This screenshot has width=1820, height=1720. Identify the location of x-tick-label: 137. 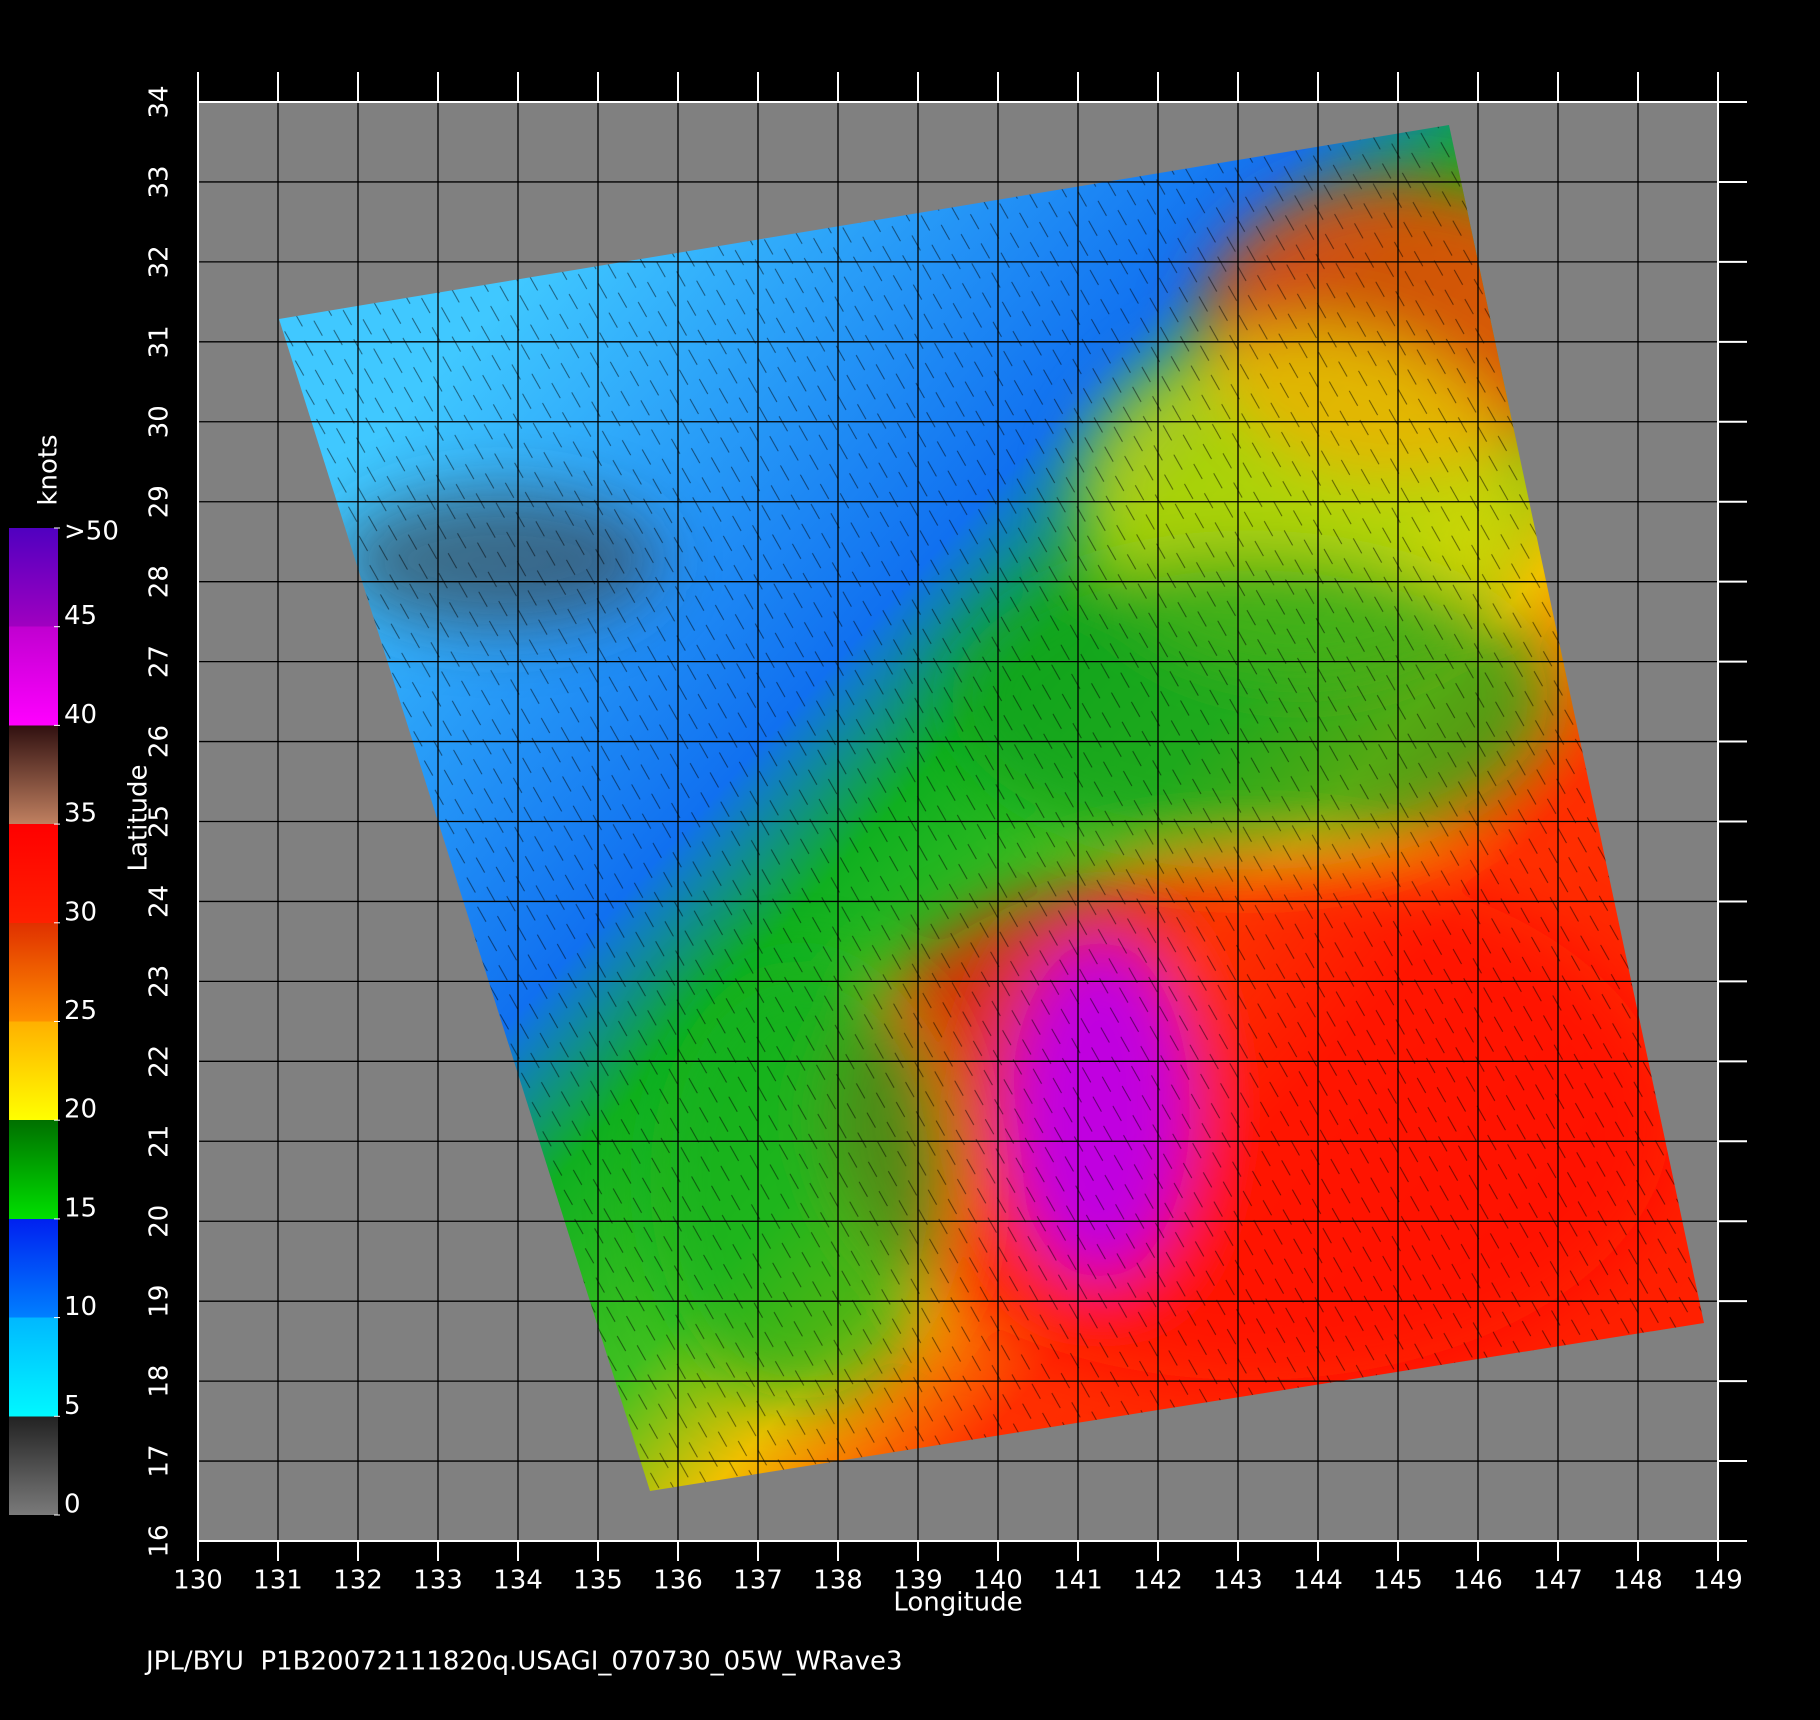
(758, 1581).